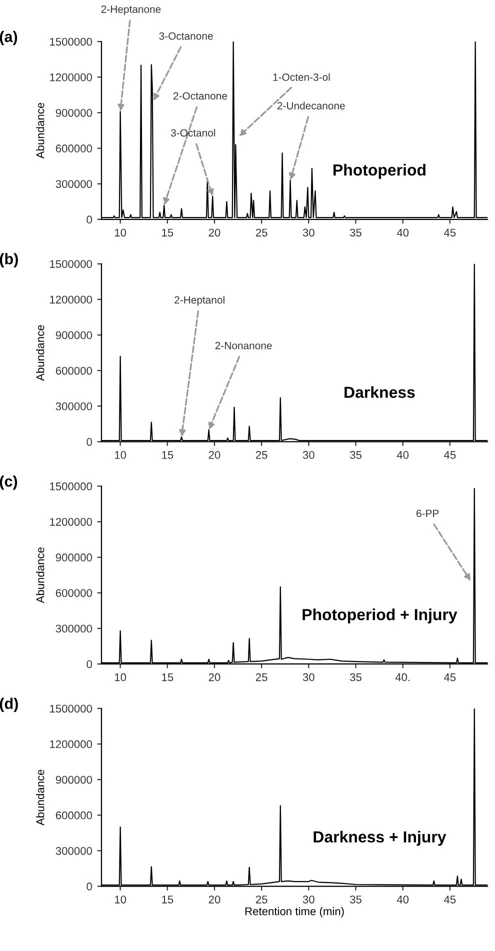 Image resolution: width=495 pixels, height=951 pixels. What do you see at coordinates (380, 171) in the screenshot?
I see `annotation: Photoperiod` at bounding box center [380, 171].